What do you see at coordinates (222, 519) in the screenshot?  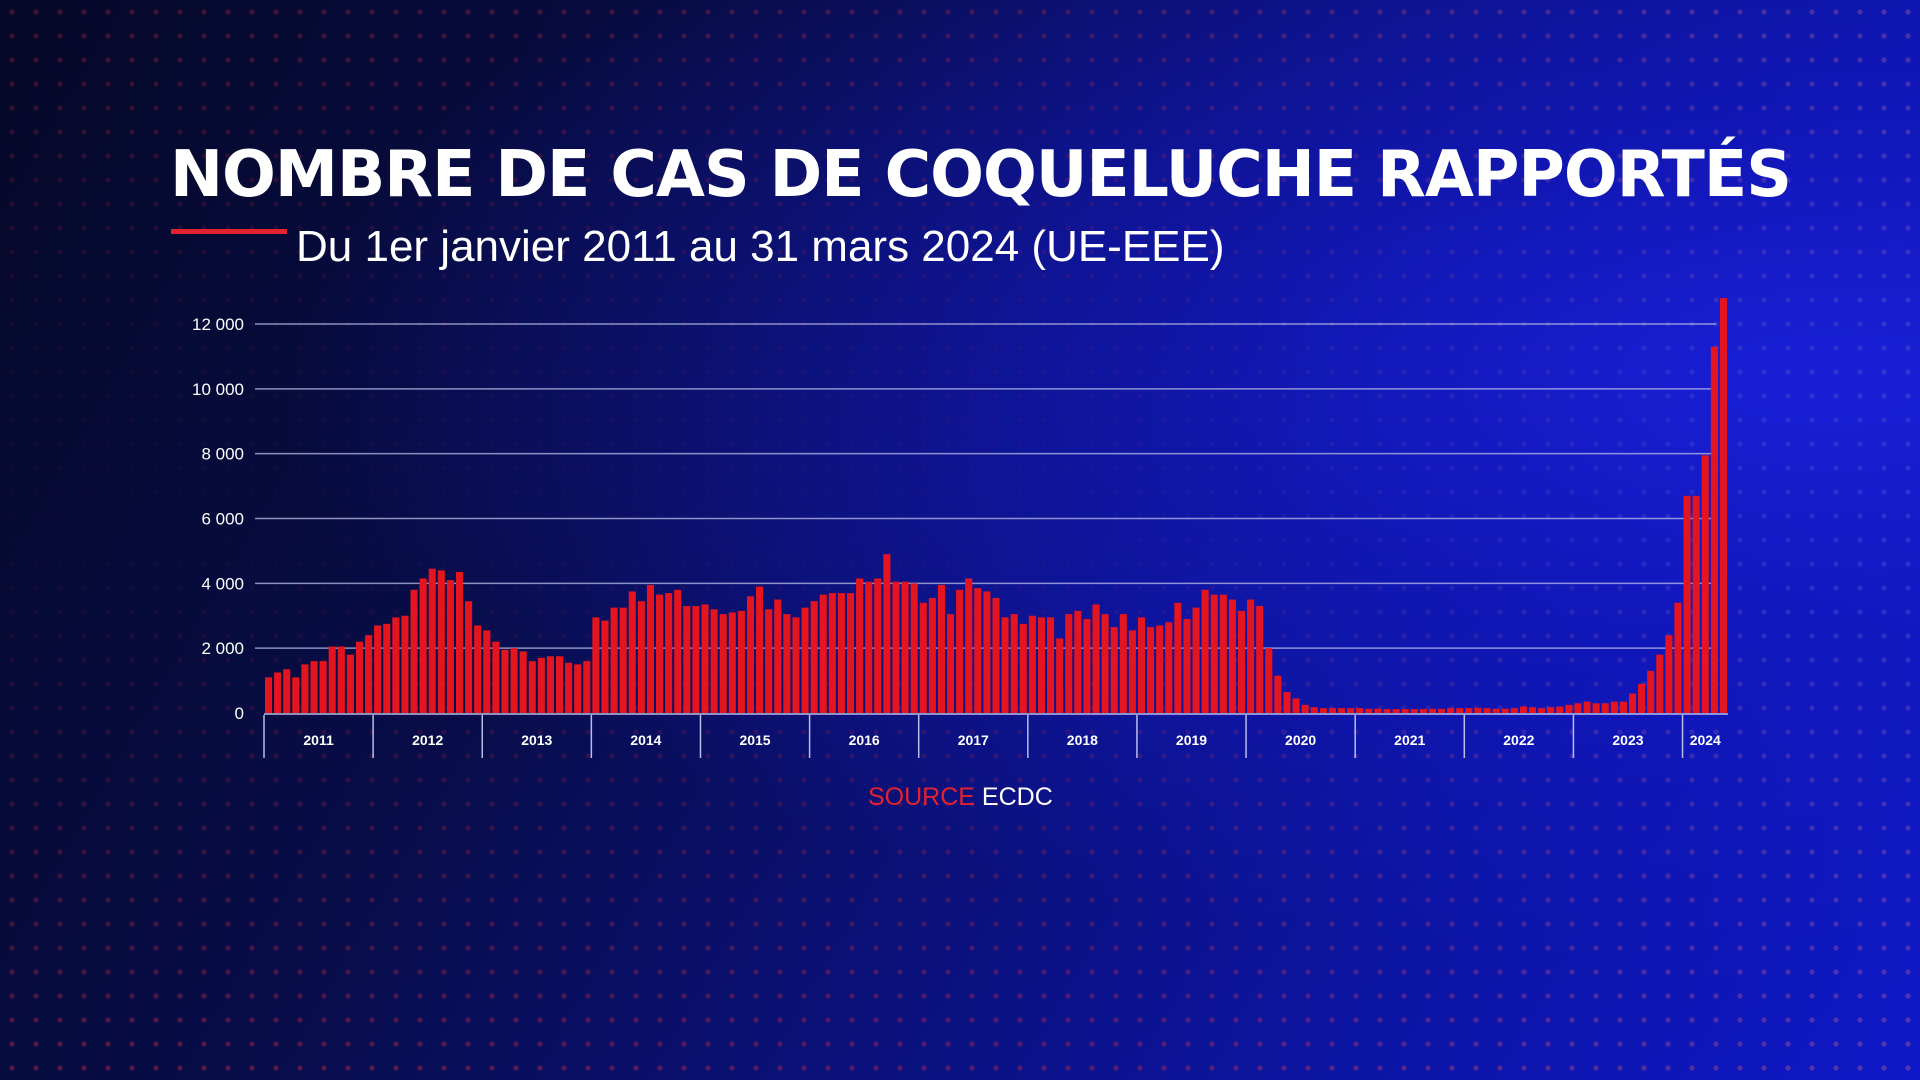 I see `y-tick-label: 6 000` at bounding box center [222, 519].